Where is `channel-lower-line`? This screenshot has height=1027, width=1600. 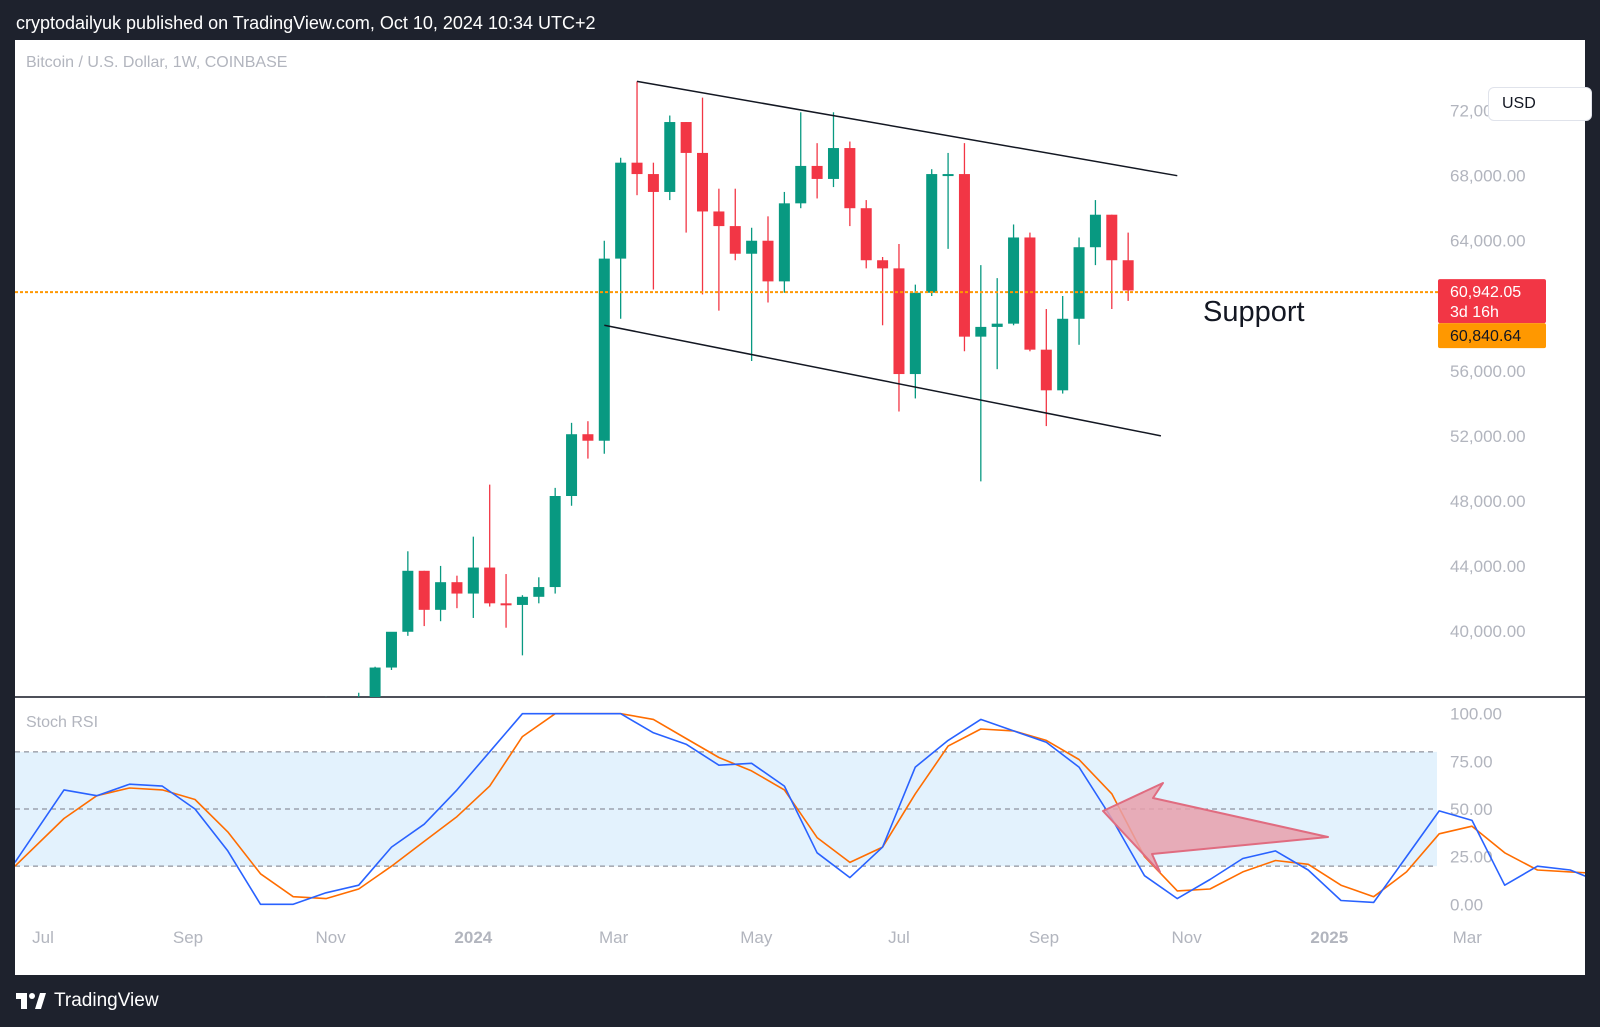
channel-lower-line is located at coordinates (883, 380).